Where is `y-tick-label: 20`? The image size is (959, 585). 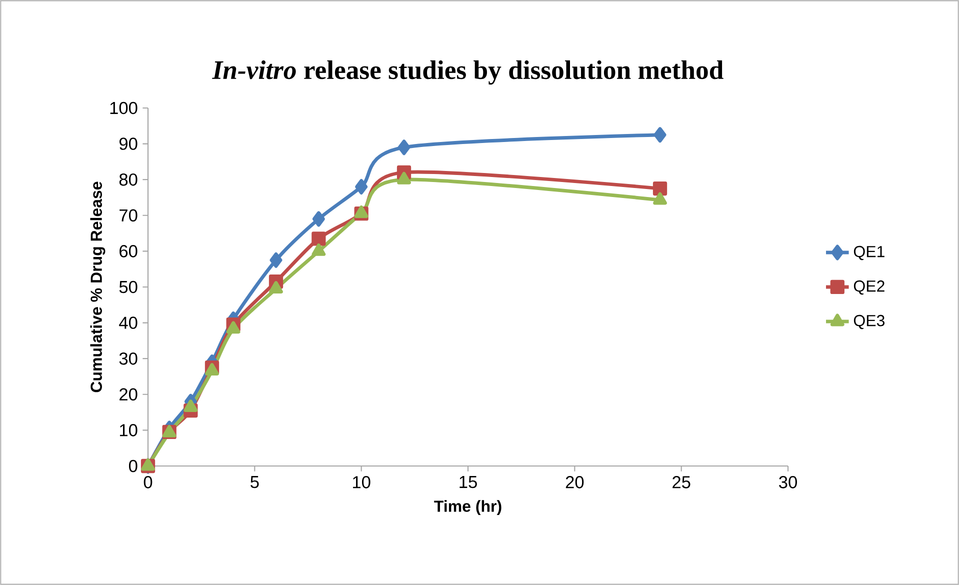 y-tick-label: 20 is located at coordinates (129, 394).